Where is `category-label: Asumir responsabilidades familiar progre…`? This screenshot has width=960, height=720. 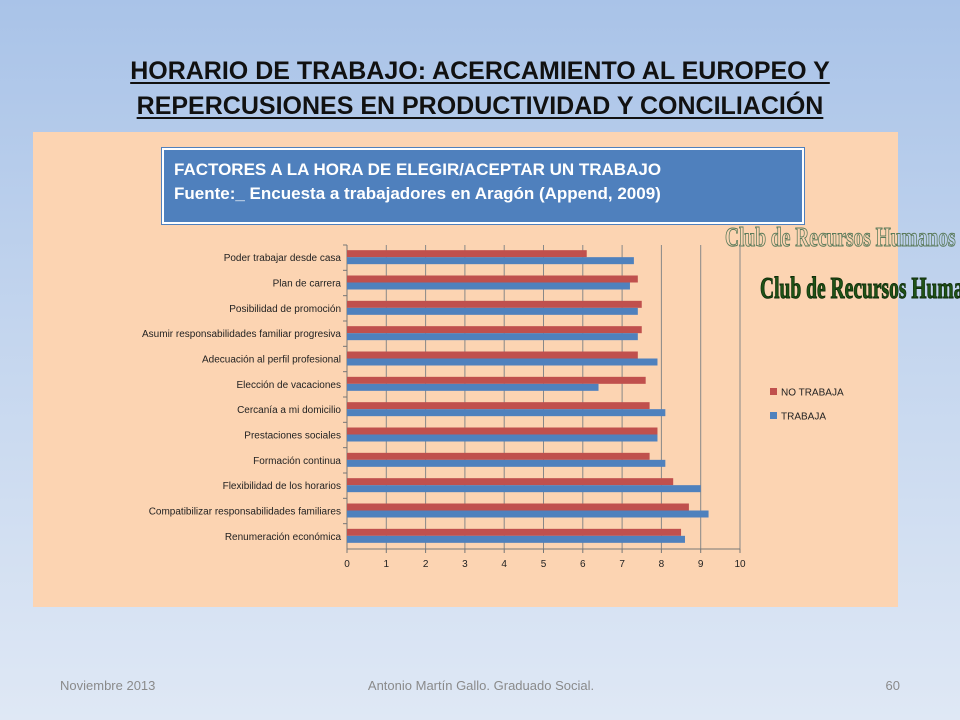 category-label: Asumir responsabilidades familiar progre… is located at coordinates (241, 334).